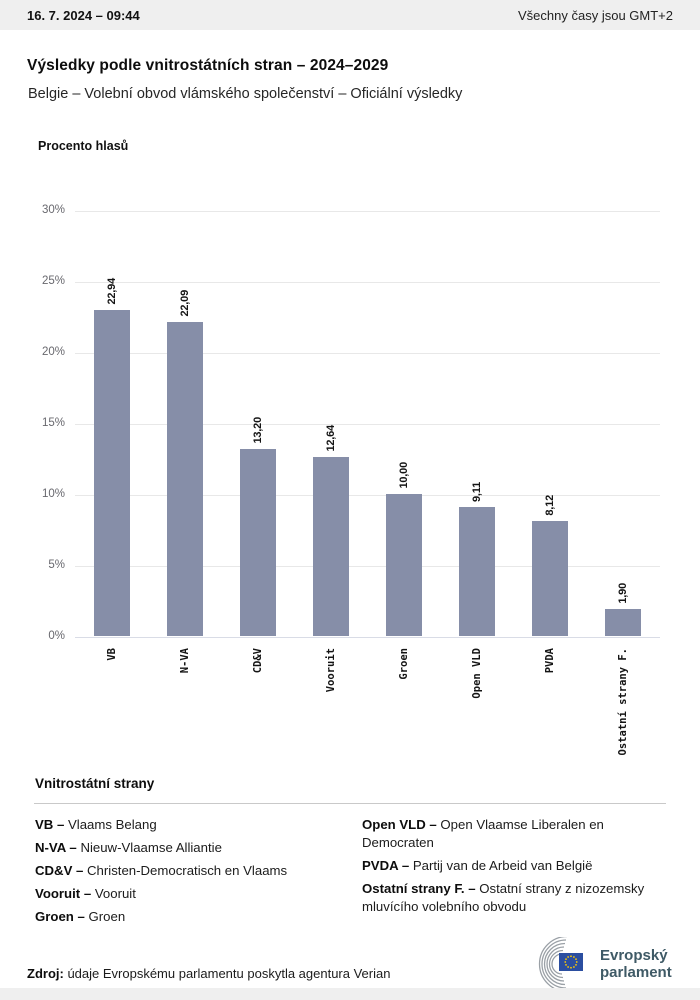  Describe the element at coordinates (550, 442) in the screenshot. I see `bar-column: 8,12 PVDA` at that location.